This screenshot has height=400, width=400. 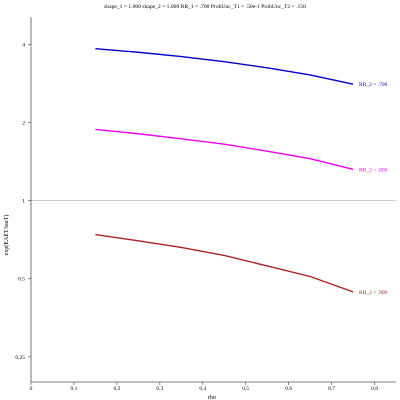 What do you see at coordinates (23, 123) in the screenshot?
I see `y-tick-label: 2` at bounding box center [23, 123].